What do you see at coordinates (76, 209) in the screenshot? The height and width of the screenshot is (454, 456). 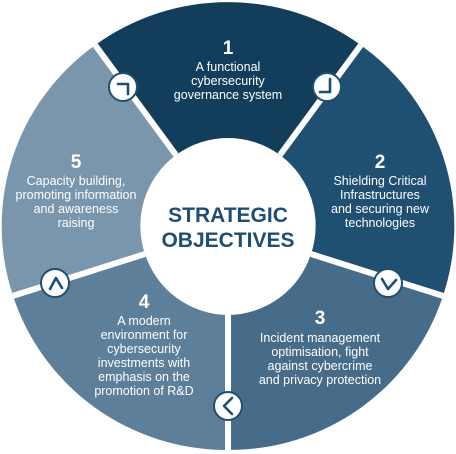 I see `segment-5-text-line: and awareness` at bounding box center [76, 209].